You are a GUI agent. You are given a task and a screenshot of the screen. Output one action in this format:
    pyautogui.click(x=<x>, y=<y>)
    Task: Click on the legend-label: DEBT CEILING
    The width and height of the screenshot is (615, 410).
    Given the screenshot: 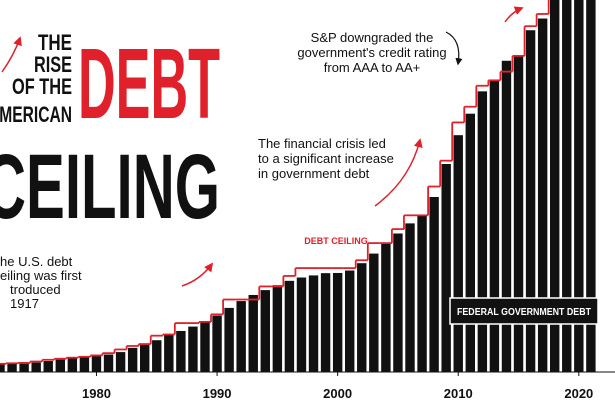 What is the action you would take?
    pyautogui.click(x=336, y=241)
    